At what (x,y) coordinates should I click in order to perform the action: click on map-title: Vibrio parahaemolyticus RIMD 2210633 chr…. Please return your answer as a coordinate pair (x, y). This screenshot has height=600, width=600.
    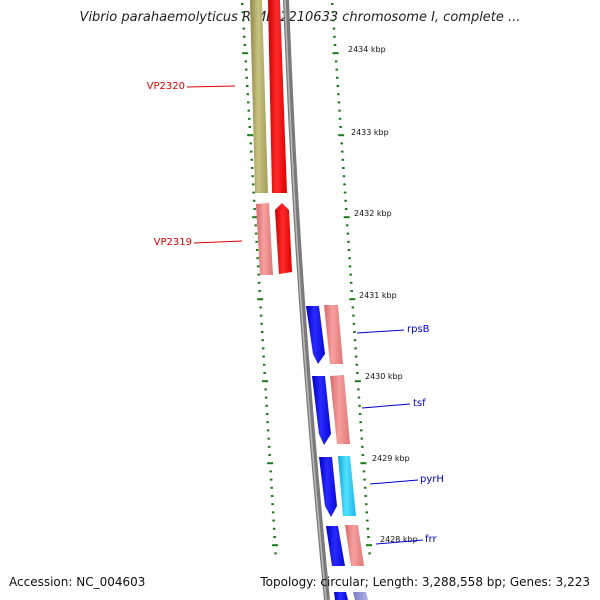
    Looking at the image, I should click on (300, 17).